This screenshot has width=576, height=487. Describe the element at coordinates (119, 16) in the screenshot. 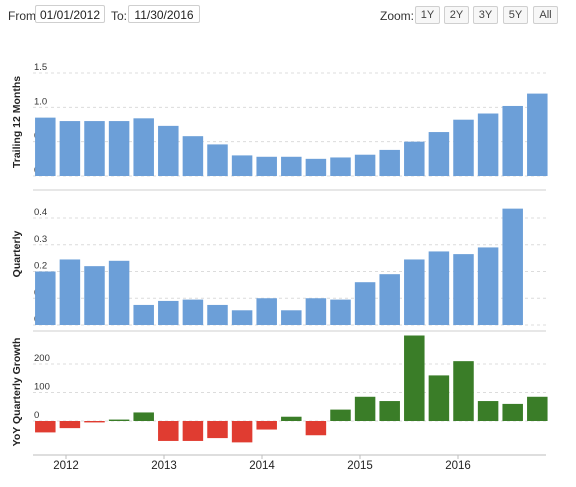

I see `to-label: To:` at that location.